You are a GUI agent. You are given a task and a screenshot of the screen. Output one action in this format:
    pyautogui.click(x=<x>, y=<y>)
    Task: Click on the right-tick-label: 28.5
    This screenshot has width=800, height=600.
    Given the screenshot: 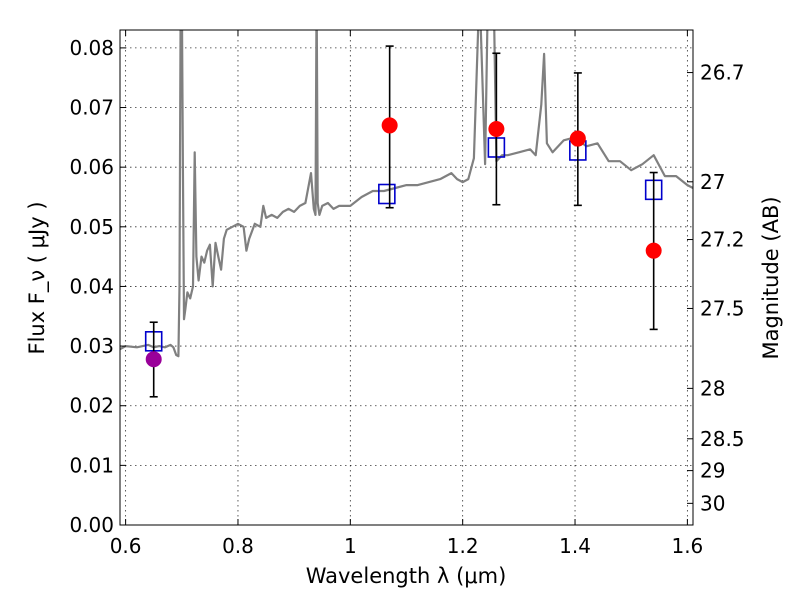 What is the action you would take?
    pyautogui.click(x=722, y=439)
    